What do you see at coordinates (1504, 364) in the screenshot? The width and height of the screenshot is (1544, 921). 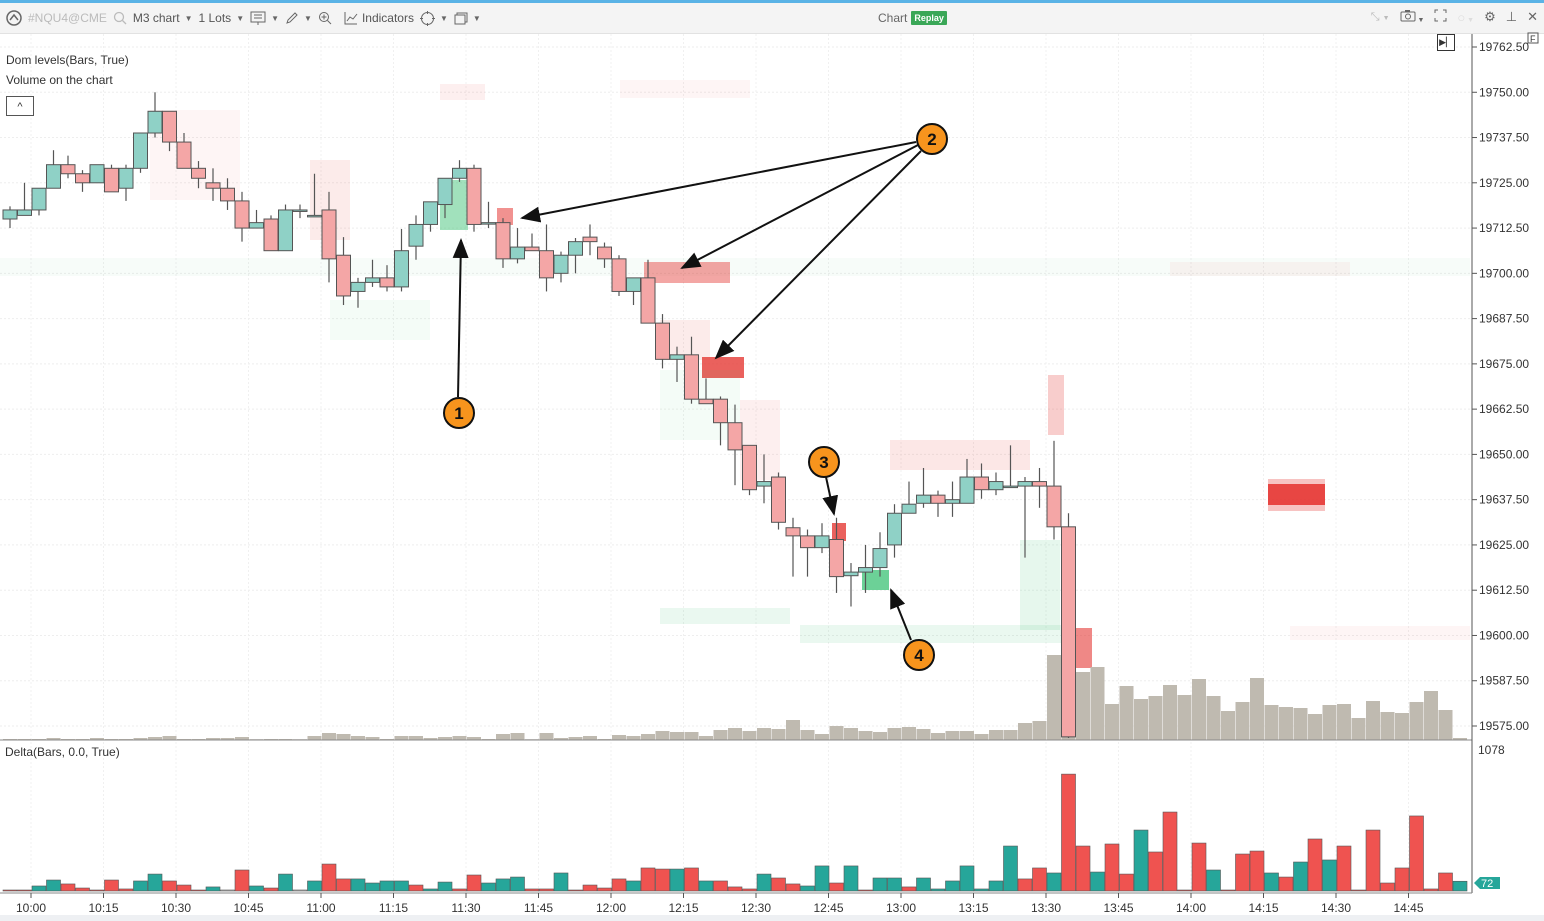 I see `price-tick-label: 19675.00` at bounding box center [1504, 364].